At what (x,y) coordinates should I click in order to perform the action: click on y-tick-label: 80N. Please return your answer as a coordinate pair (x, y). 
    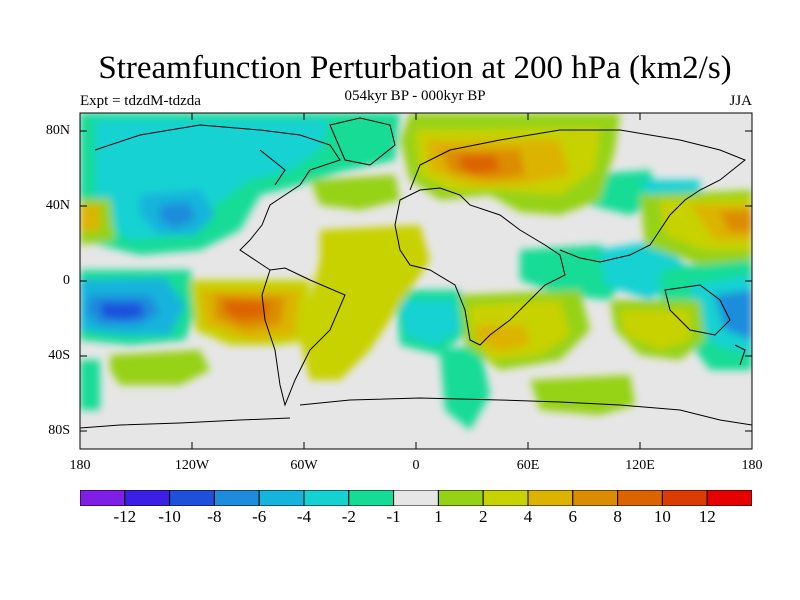
    Looking at the image, I should click on (57, 130).